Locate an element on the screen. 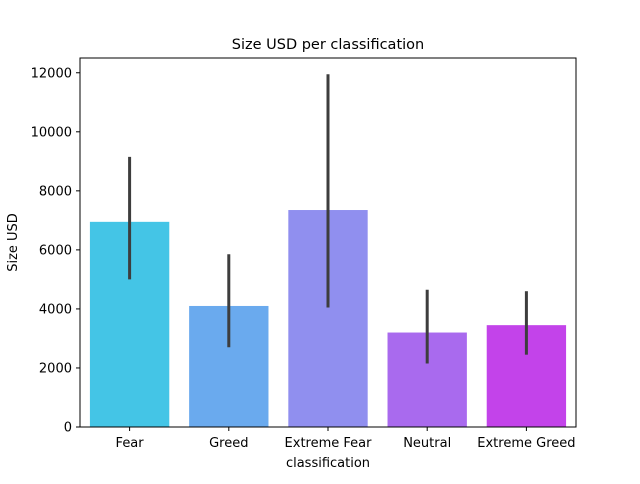  x-tick-label-0: Fear is located at coordinates (130, 443).